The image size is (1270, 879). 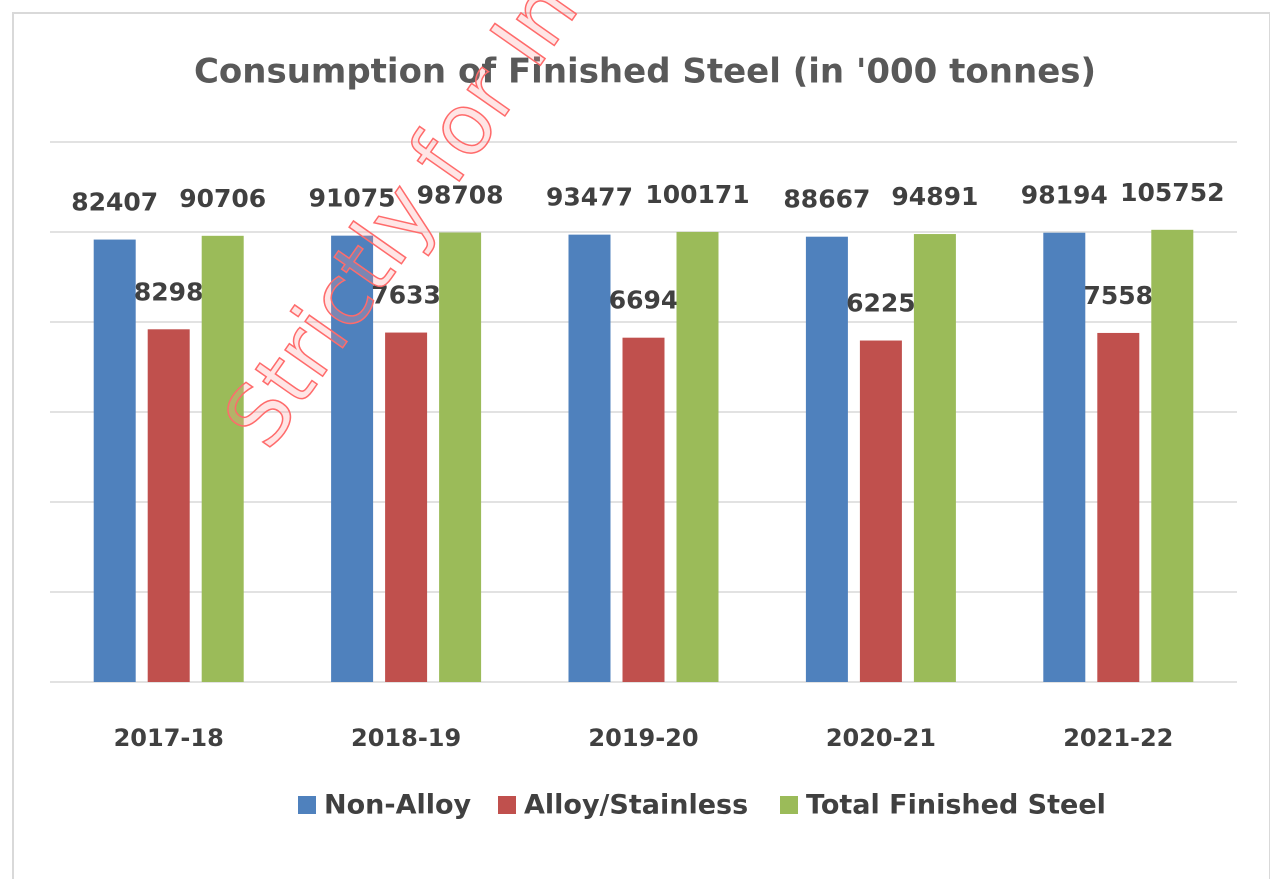 What do you see at coordinates (644, 300) in the screenshot?
I see `data-label: 6694` at bounding box center [644, 300].